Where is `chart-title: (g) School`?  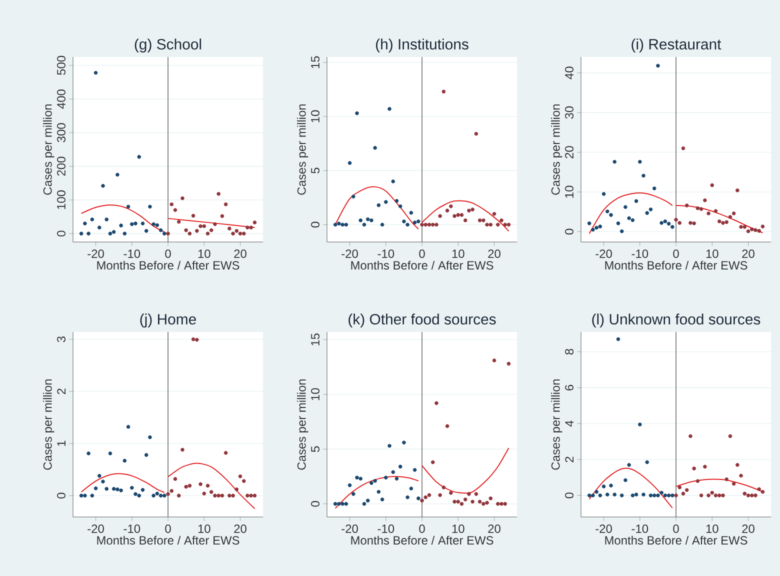 chart-title: (g) School is located at coordinates (168, 45).